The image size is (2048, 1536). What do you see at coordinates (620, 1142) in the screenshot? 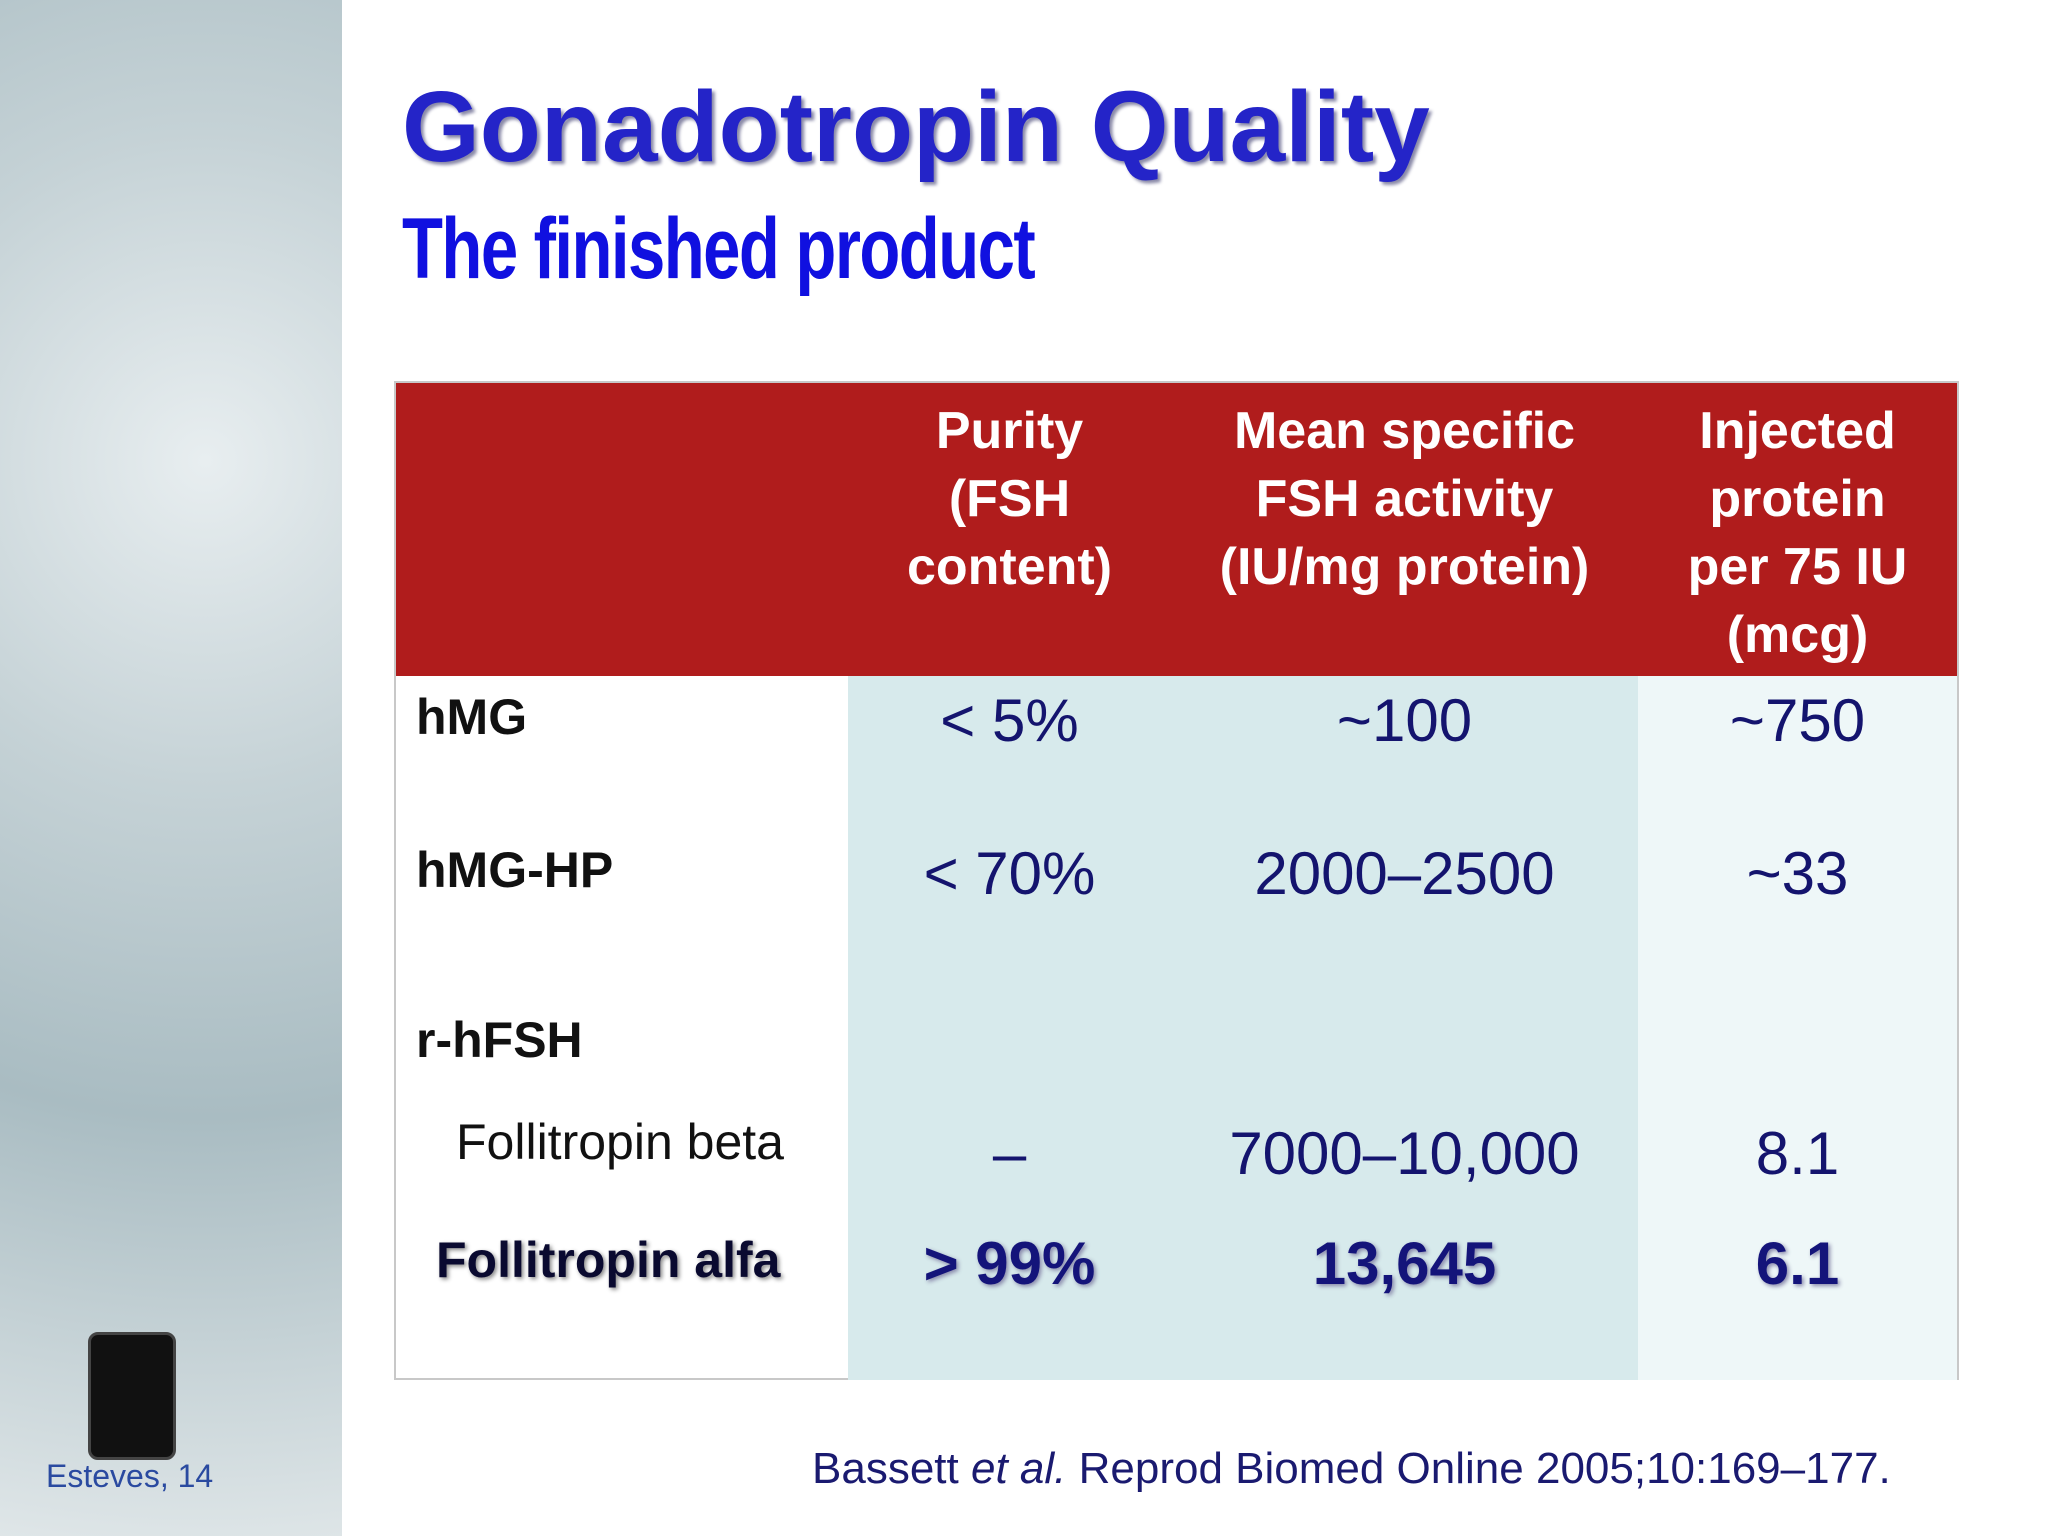
I see `row-label: Follitropin beta` at bounding box center [620, 1142].